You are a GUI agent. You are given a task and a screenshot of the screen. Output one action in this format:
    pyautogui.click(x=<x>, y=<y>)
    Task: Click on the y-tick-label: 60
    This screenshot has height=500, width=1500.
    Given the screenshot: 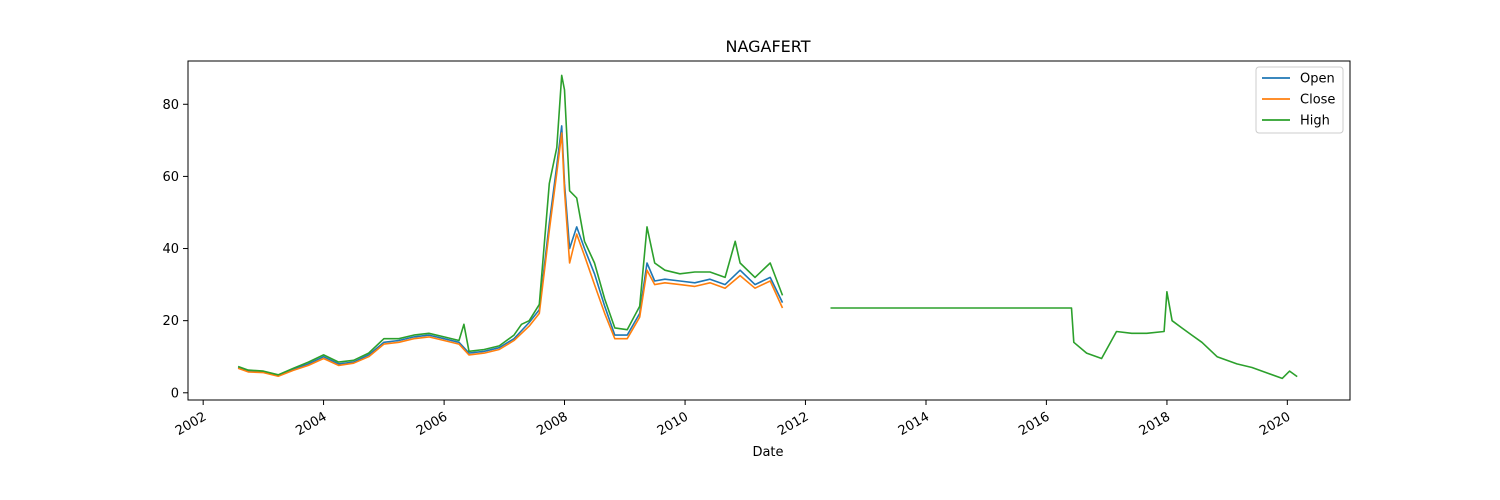 What is the action you would take?
    pyautogui.click(x=170, y=177)
    